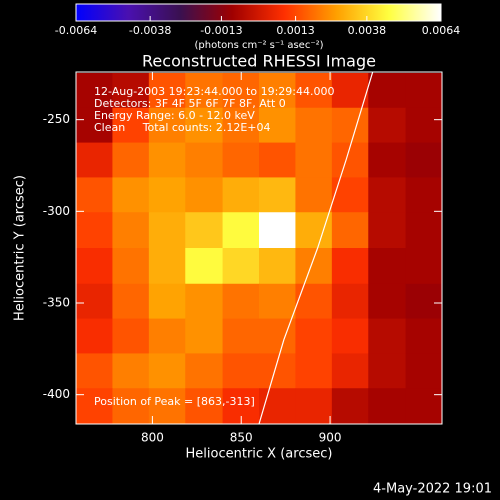 This screenshot has width=500, height=500. I want to click on colorbar-tick-label: -0.0013, so click(221, 30).